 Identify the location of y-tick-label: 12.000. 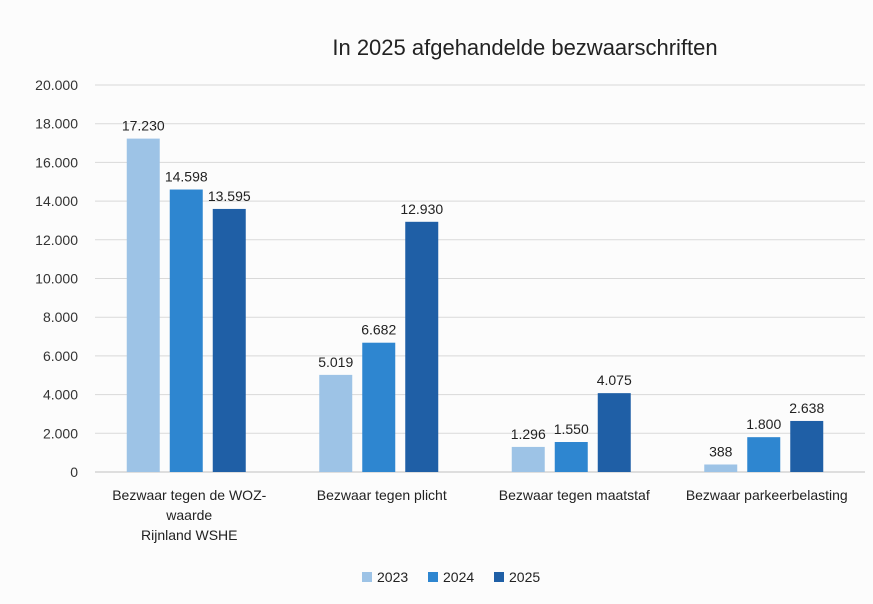
(56, 240).